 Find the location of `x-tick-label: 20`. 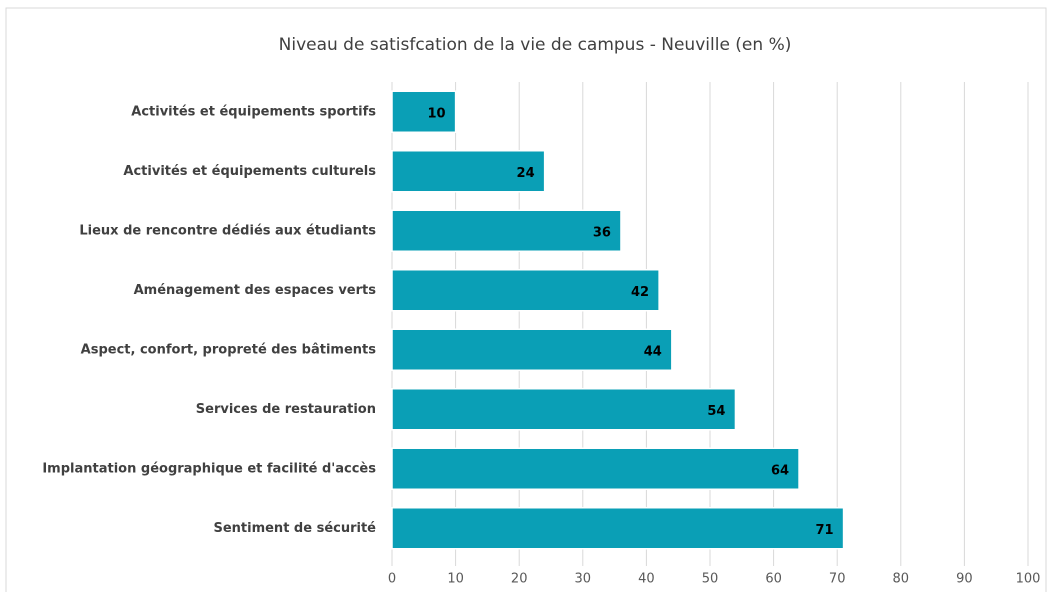

x-tick-label: 20 is located at coordinates (519, 579).